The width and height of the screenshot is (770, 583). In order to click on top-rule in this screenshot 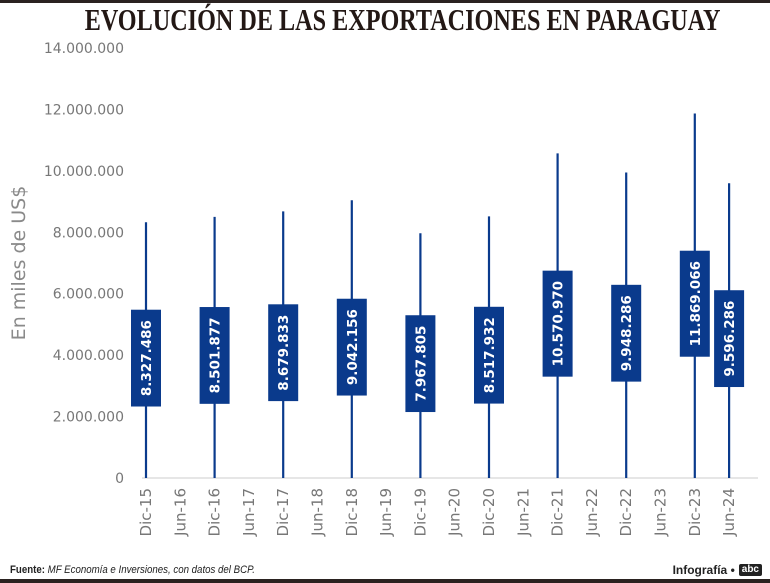, I will do `click(385, 1)`.